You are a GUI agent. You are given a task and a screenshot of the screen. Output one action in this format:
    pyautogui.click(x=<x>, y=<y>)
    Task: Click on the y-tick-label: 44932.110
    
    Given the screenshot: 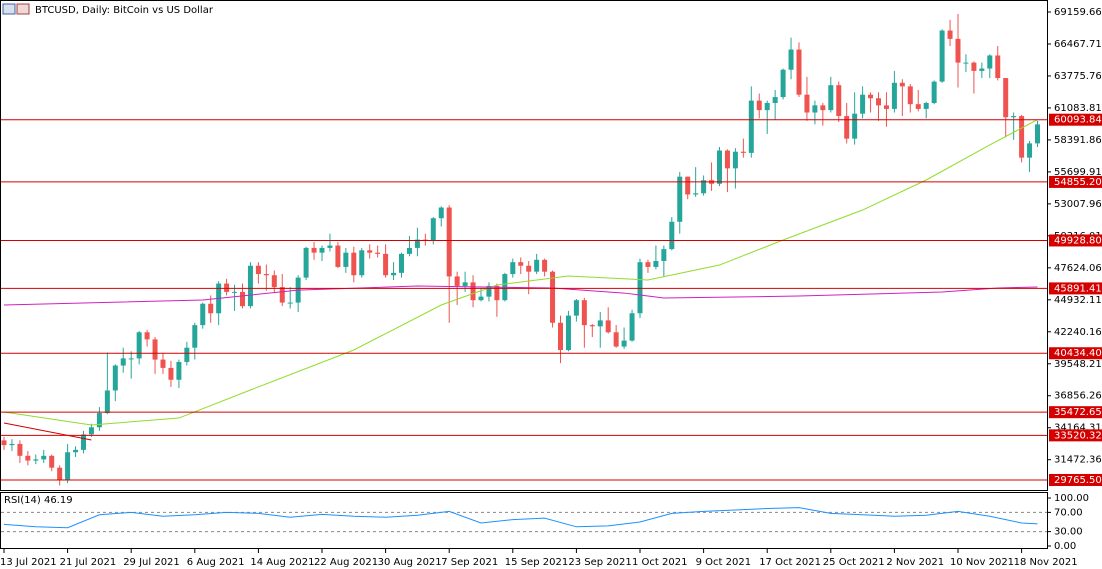 What is the action you would take?
    pyautogui.click(x=1078, y=300)
    